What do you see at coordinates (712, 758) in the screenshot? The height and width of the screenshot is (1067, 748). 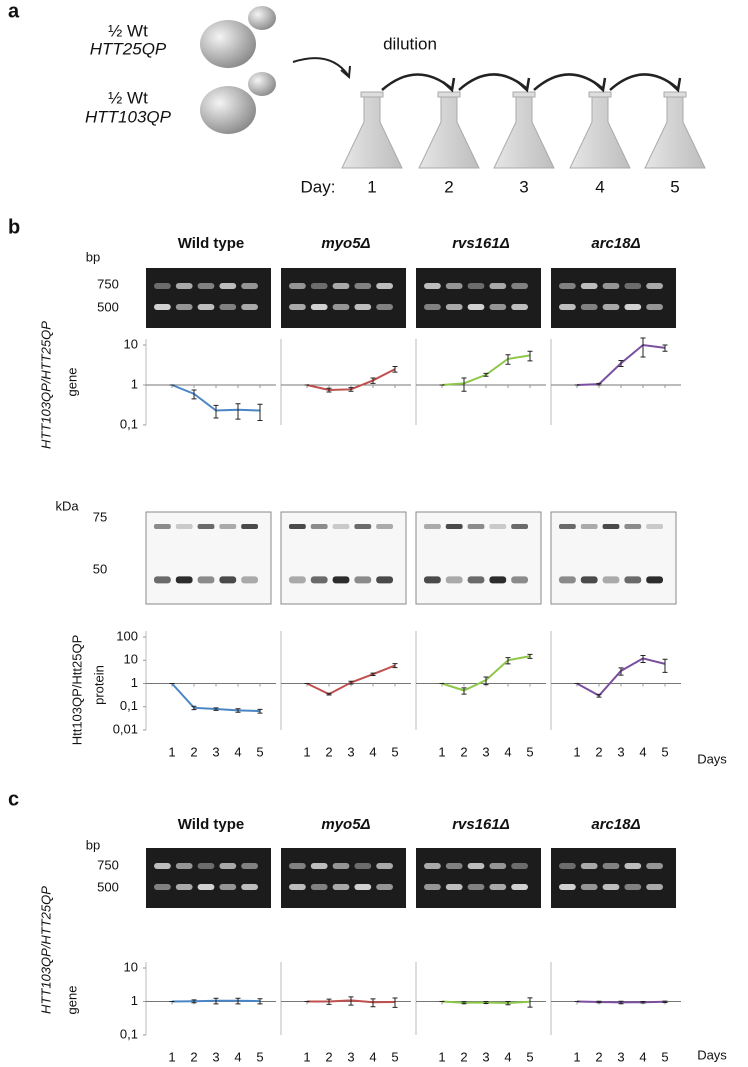 I see `x-axis-label: Days` at bounding box center [712, 758].